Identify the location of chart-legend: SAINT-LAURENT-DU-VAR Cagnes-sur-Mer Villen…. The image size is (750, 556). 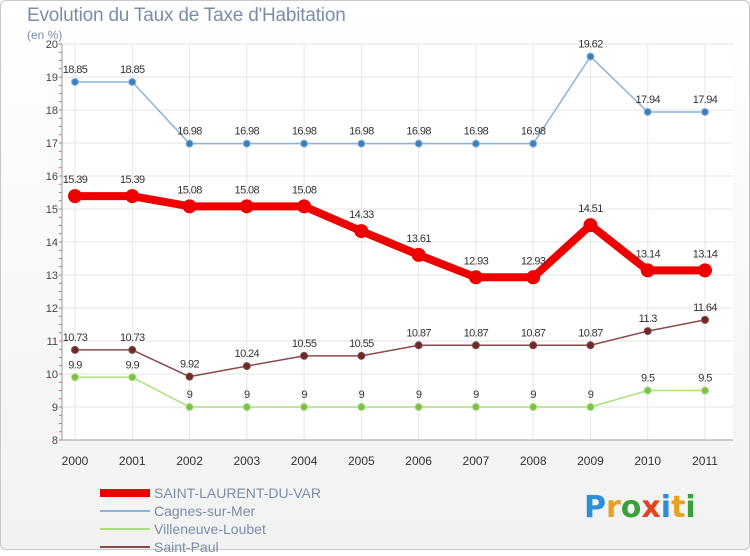
(210, 520).